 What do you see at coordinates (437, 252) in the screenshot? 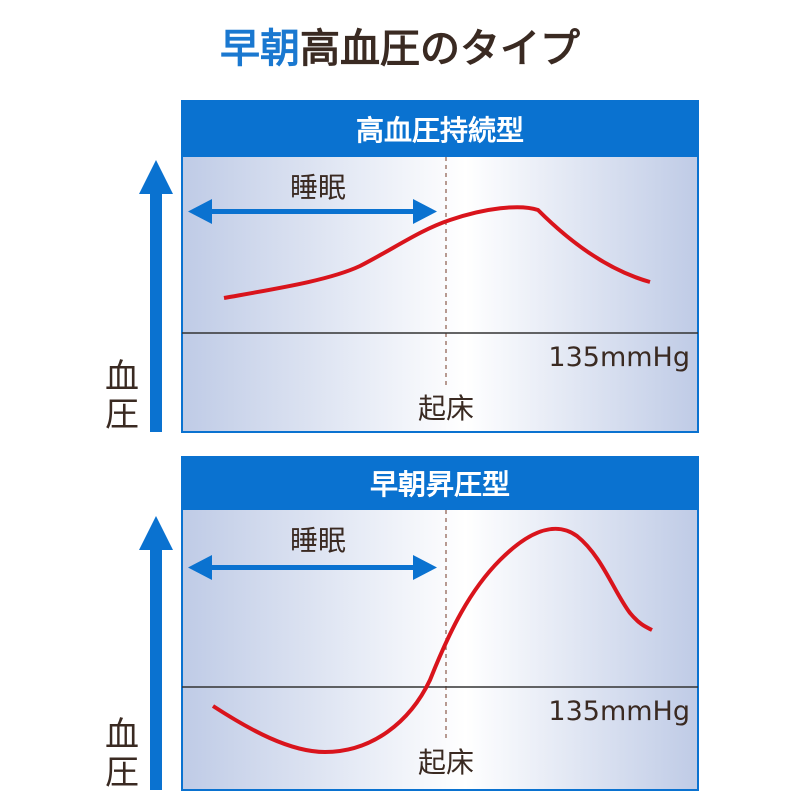
I see `blood-pressure-curve` at bounding box center [437, 252].